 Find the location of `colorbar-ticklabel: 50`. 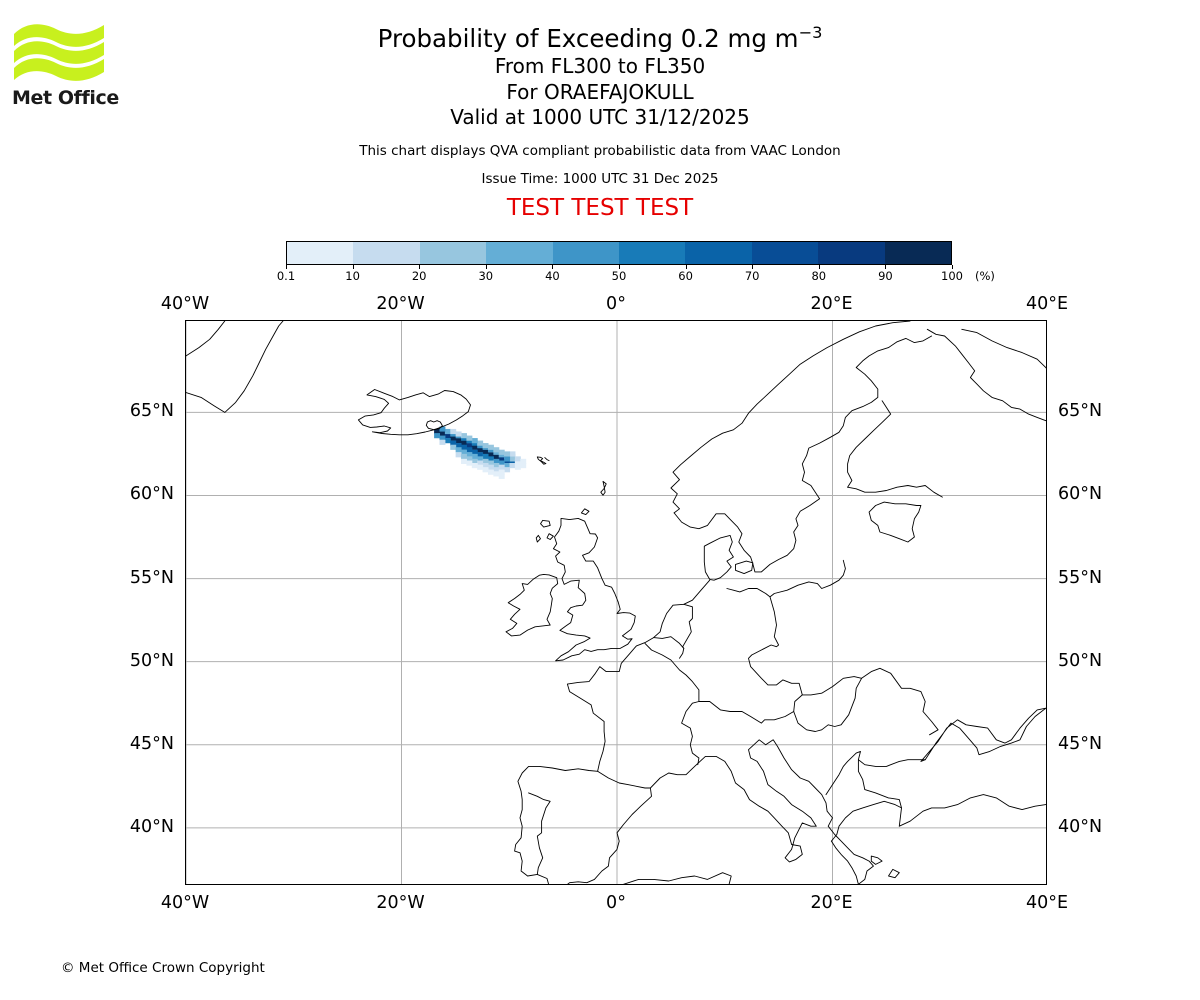

colorbar-ticklabel: 50 is located at coordinates (619, 276).